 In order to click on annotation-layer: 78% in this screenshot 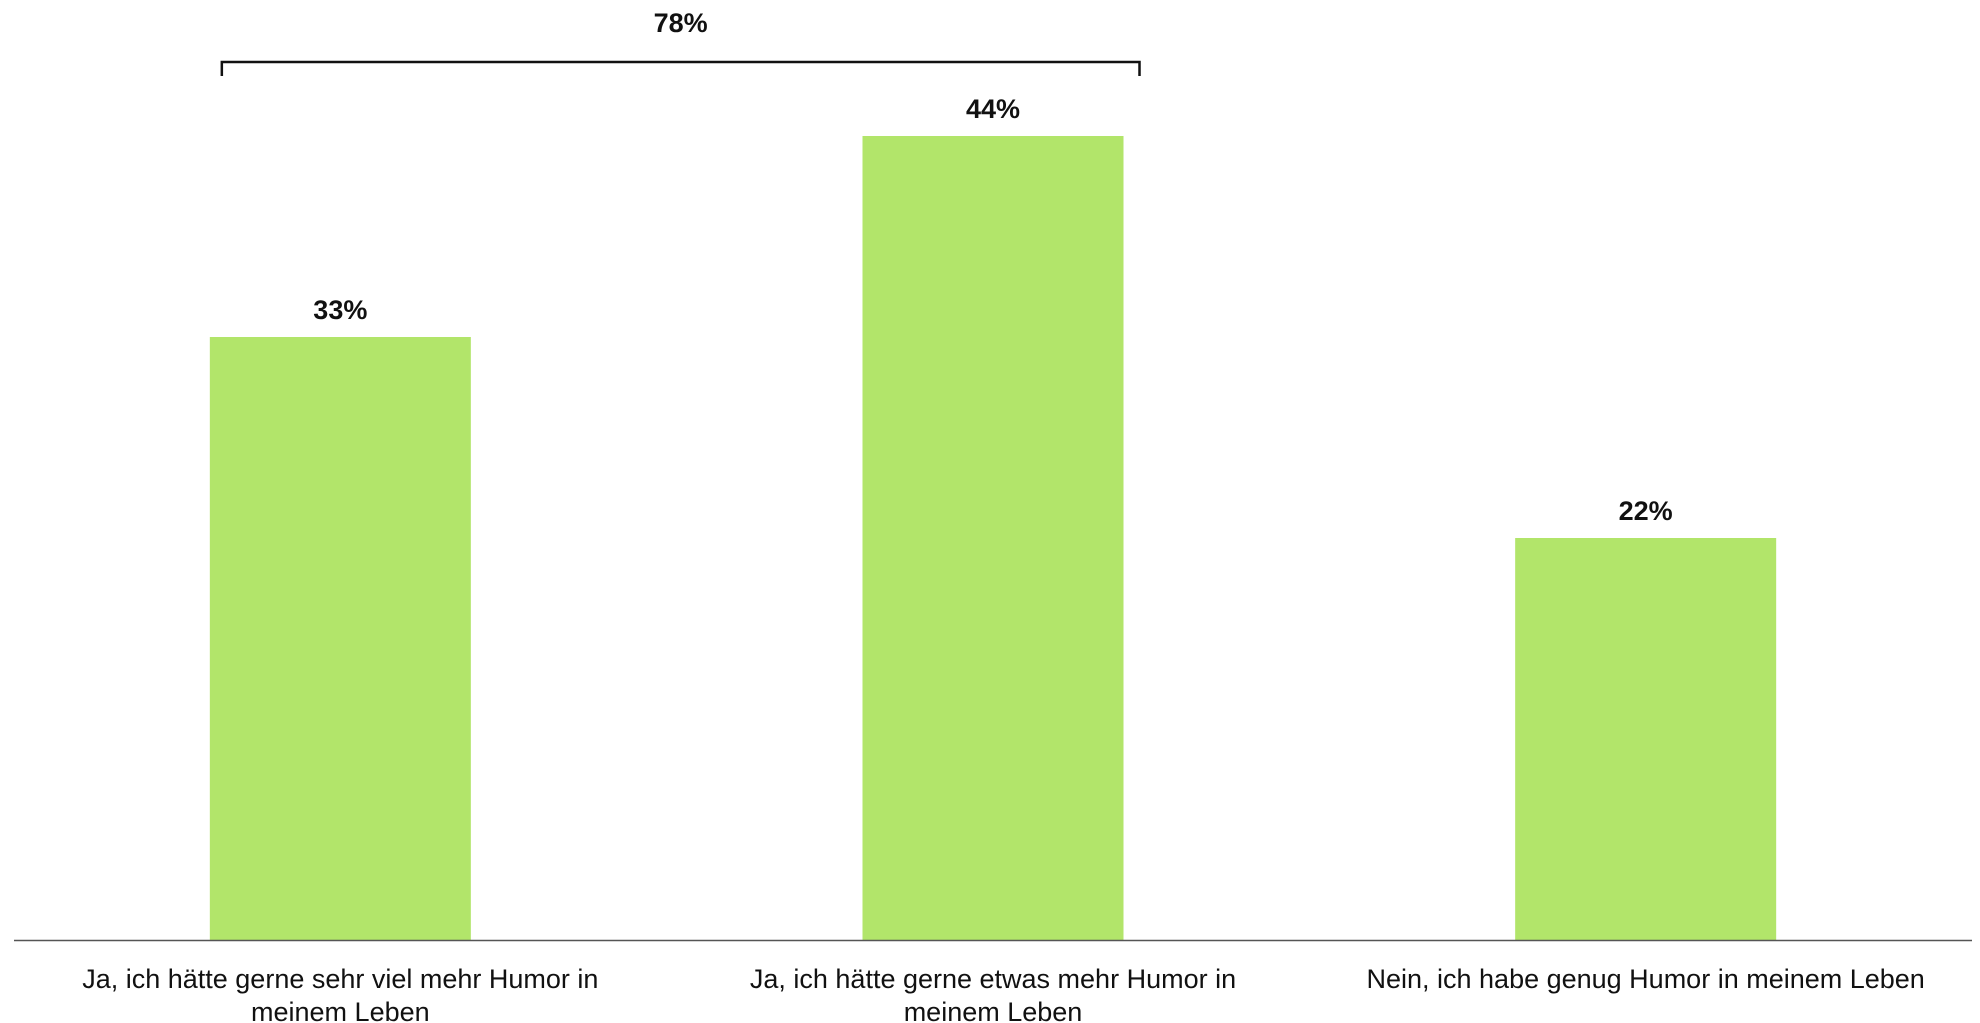, I will do `click(680, 42)`.